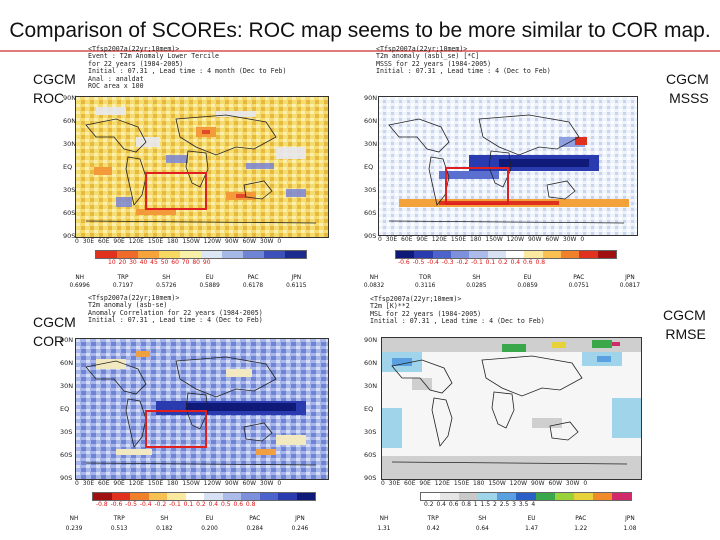  I want to click on cor-colorbar, so click(204, 496).